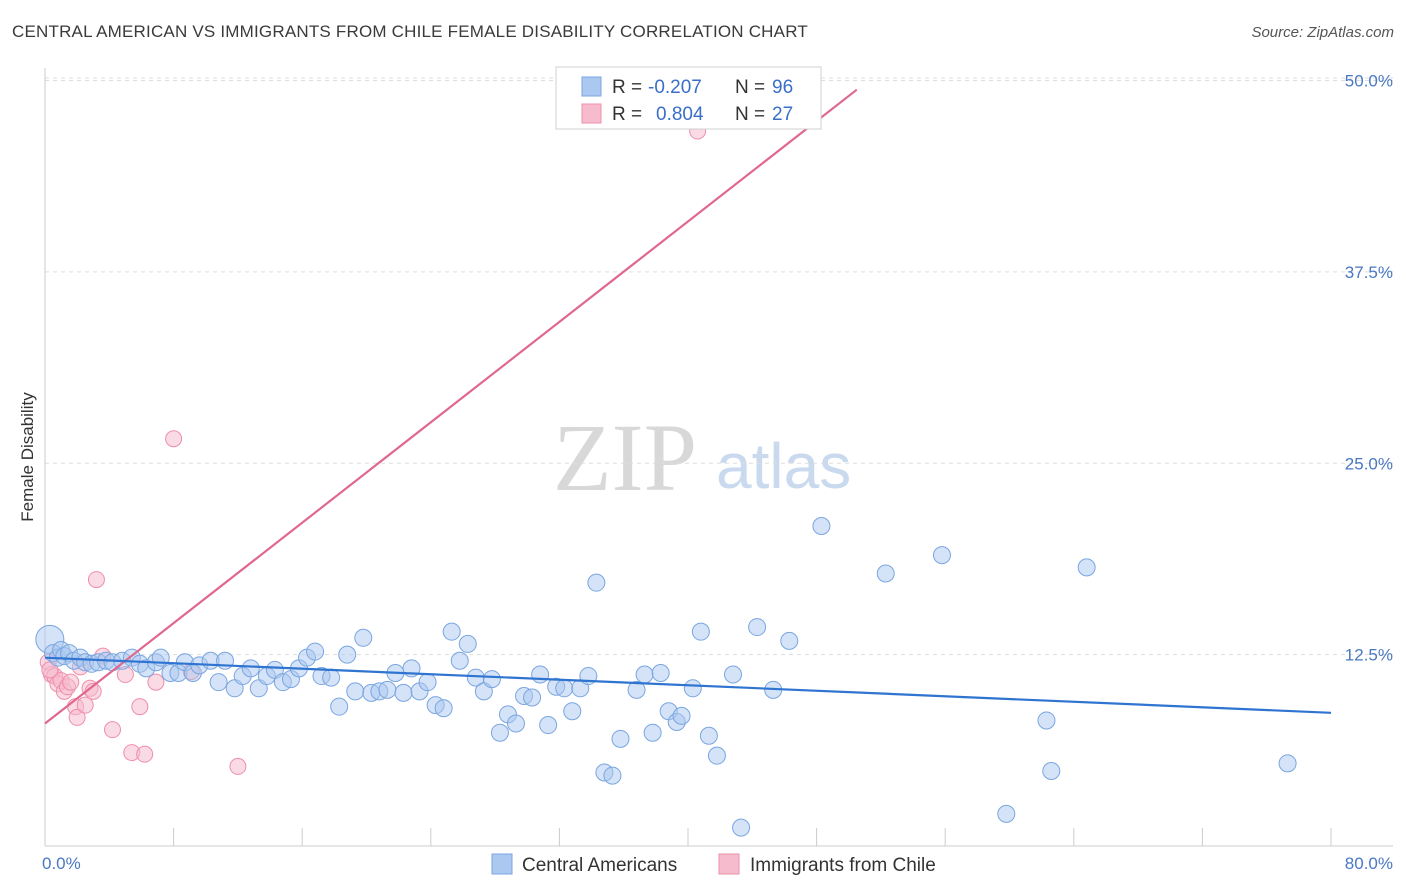 This screenshot has width=1406, height=892. Describe the element at coordinates (627, 114) in the screenshot. I see `legend-r-label-pink: R =` at that location.